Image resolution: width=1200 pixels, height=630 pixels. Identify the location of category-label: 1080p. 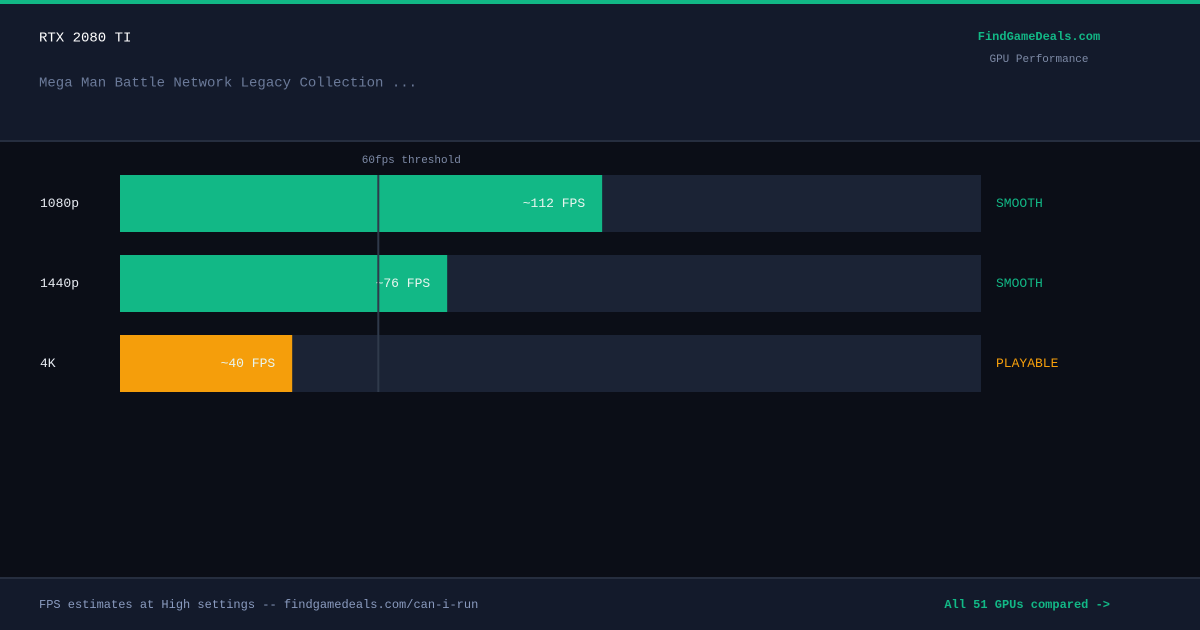
(59, 203).